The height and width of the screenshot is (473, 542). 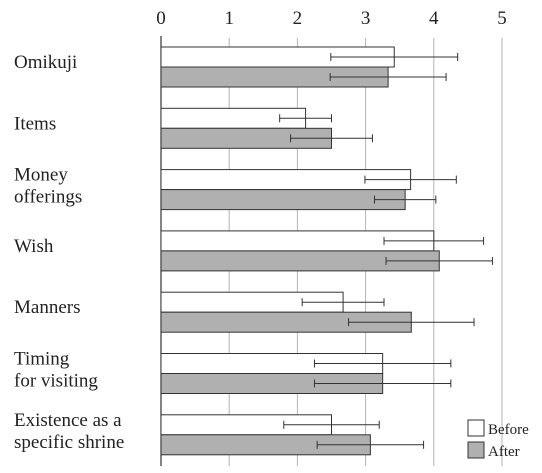 What do you see at coordinates (498, 439) in the screenshot?
I see `legend: Before After` at bounding box center [498, 439].